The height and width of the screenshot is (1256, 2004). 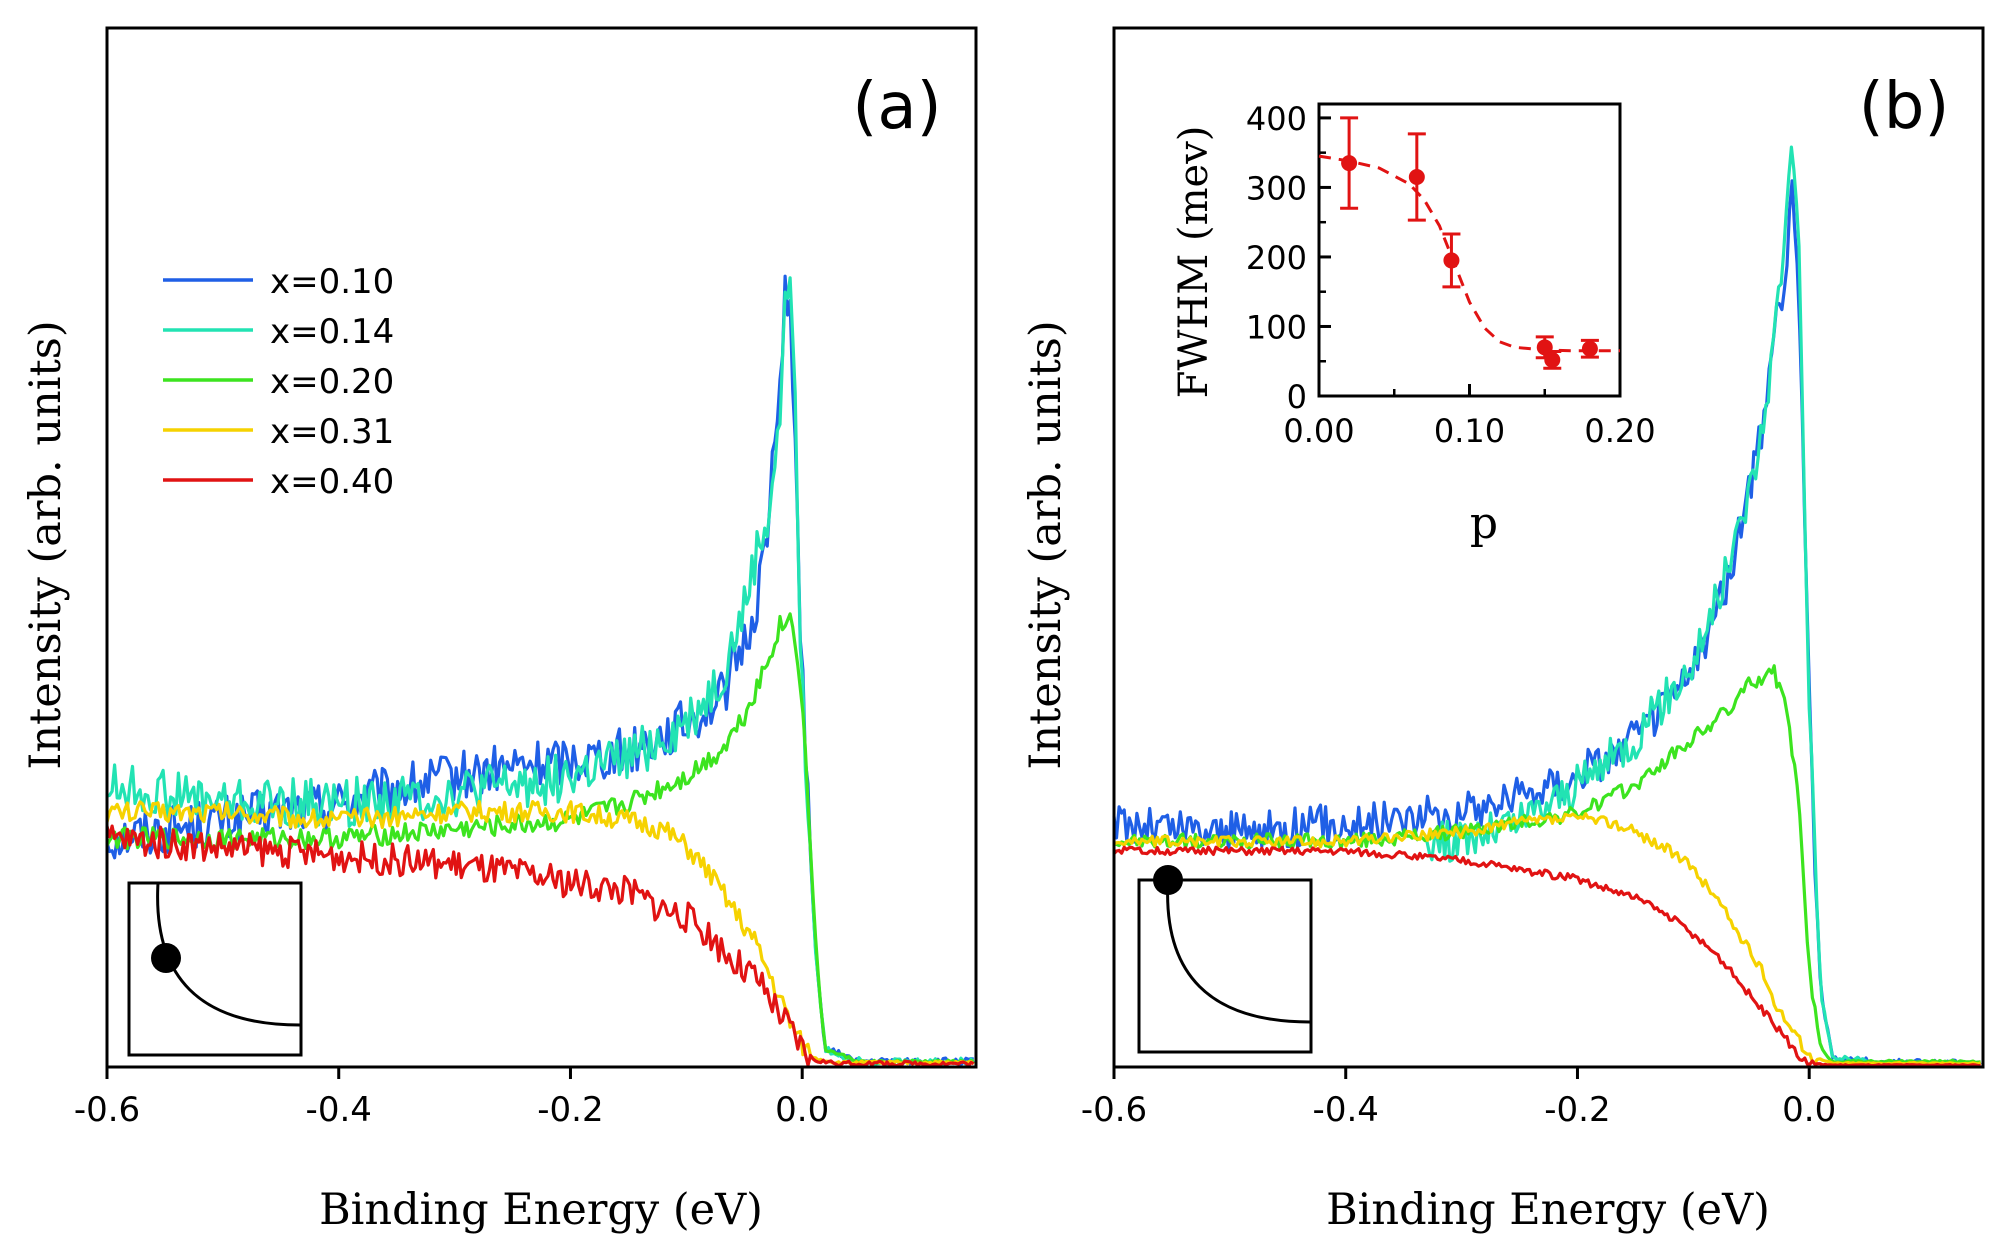 What do you see at coordinates (1469, 431) in the screenshot?
I see `inset-x-tick-label: 0.10` at bounding box center [1469, 431].